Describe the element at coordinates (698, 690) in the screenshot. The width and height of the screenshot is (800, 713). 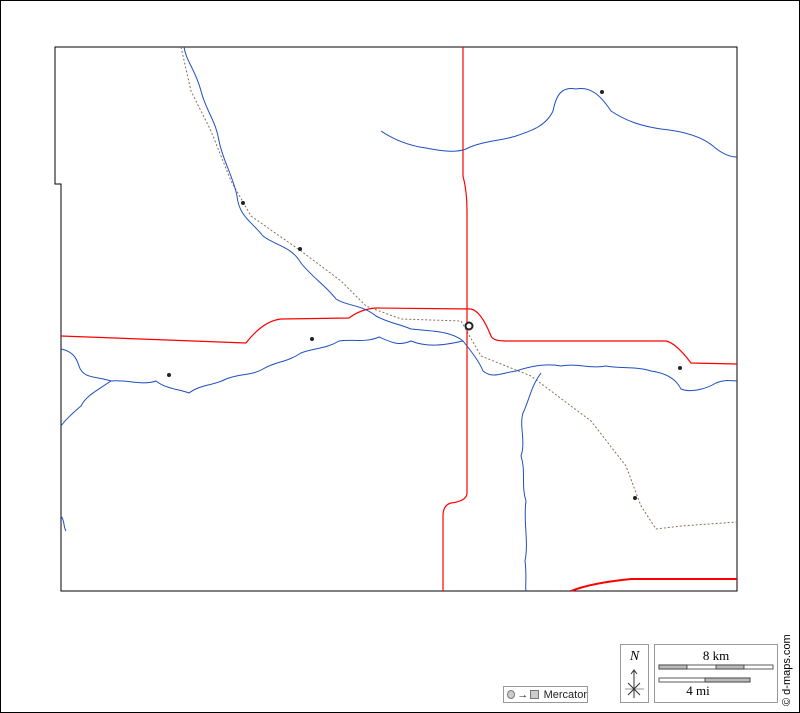
I see `scale-mi-label: 4 mi` at that location.